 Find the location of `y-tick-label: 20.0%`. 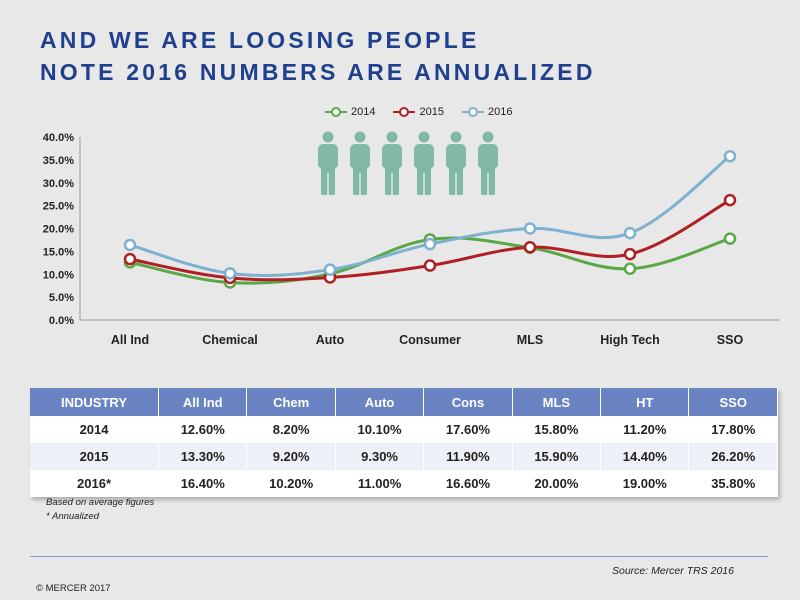

y-tick-label: 20.0% is located at coordinates (58, 230).